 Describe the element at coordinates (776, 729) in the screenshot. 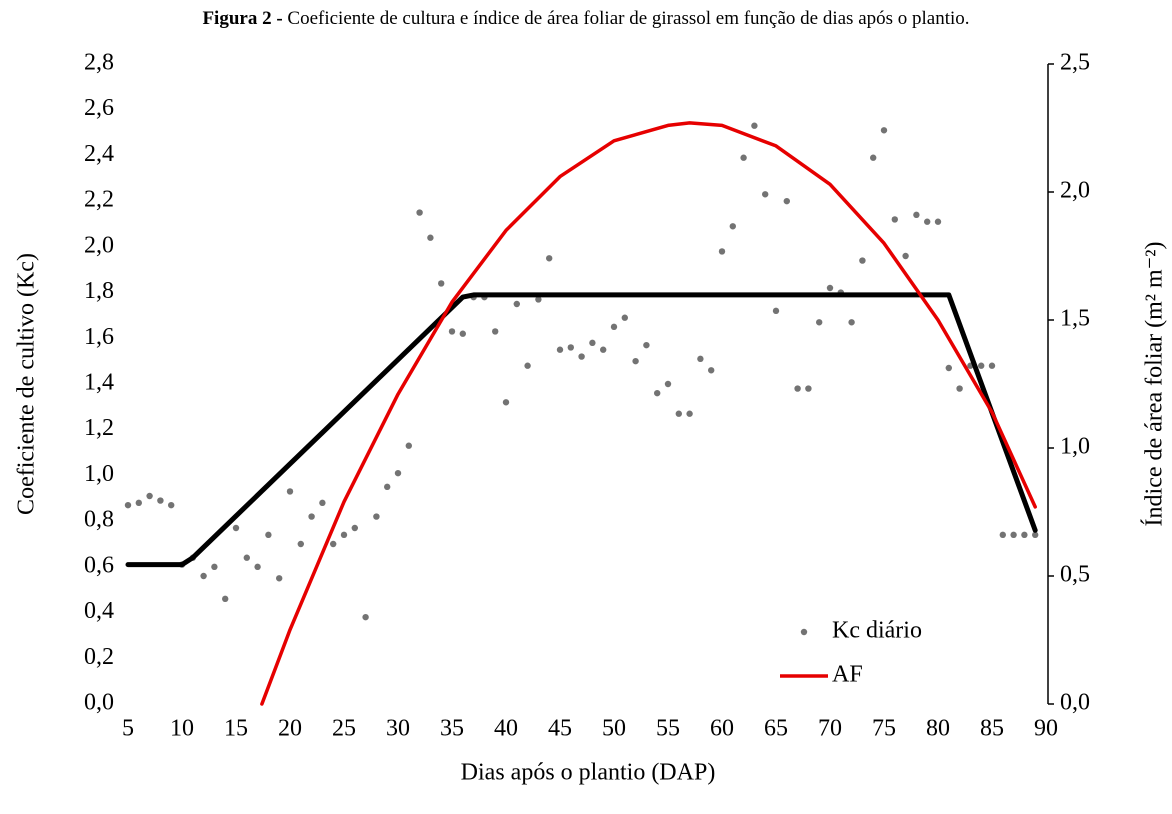

I see `x-tick-label: 65` at that location.